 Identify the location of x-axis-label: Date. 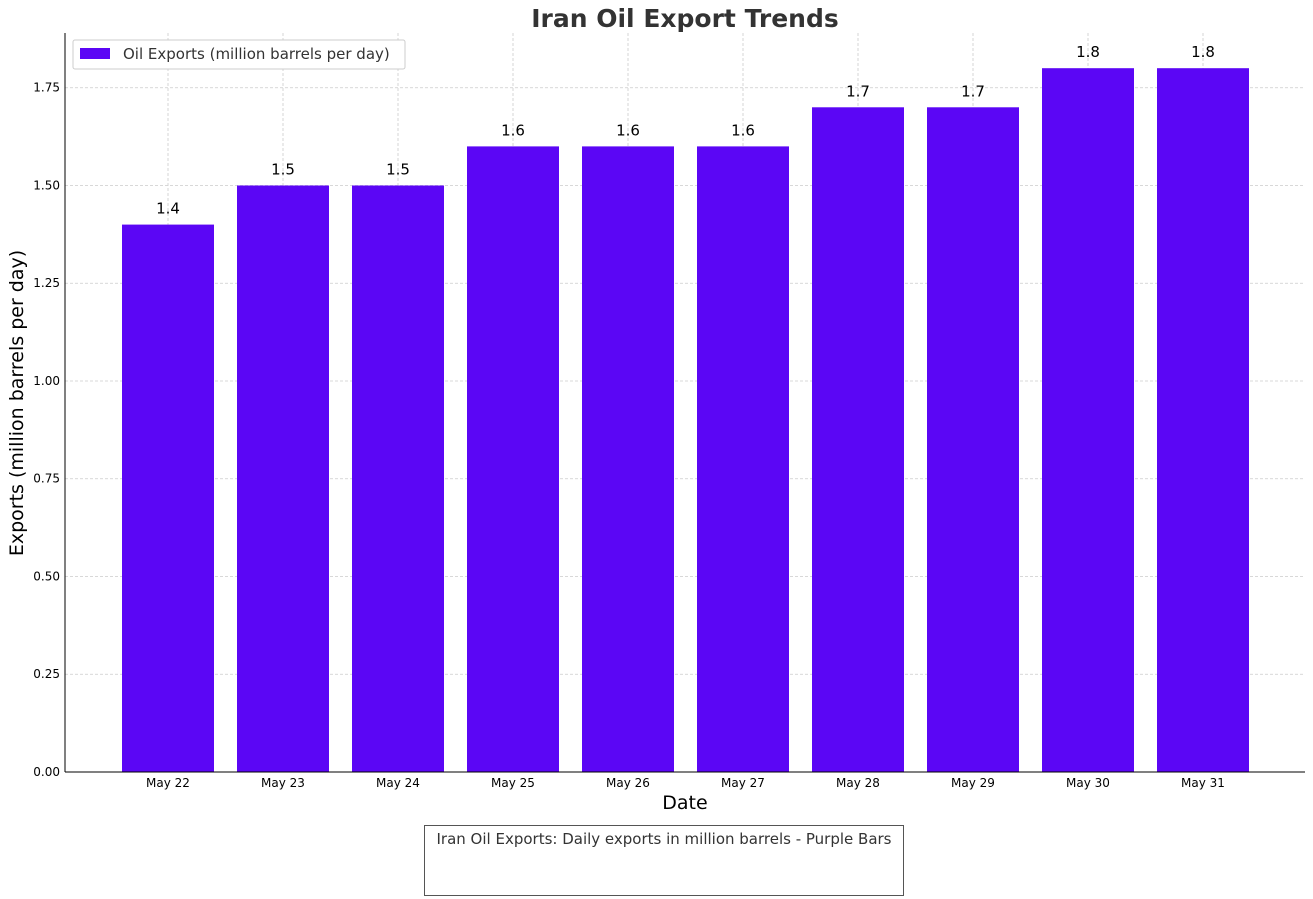
(684, 803).